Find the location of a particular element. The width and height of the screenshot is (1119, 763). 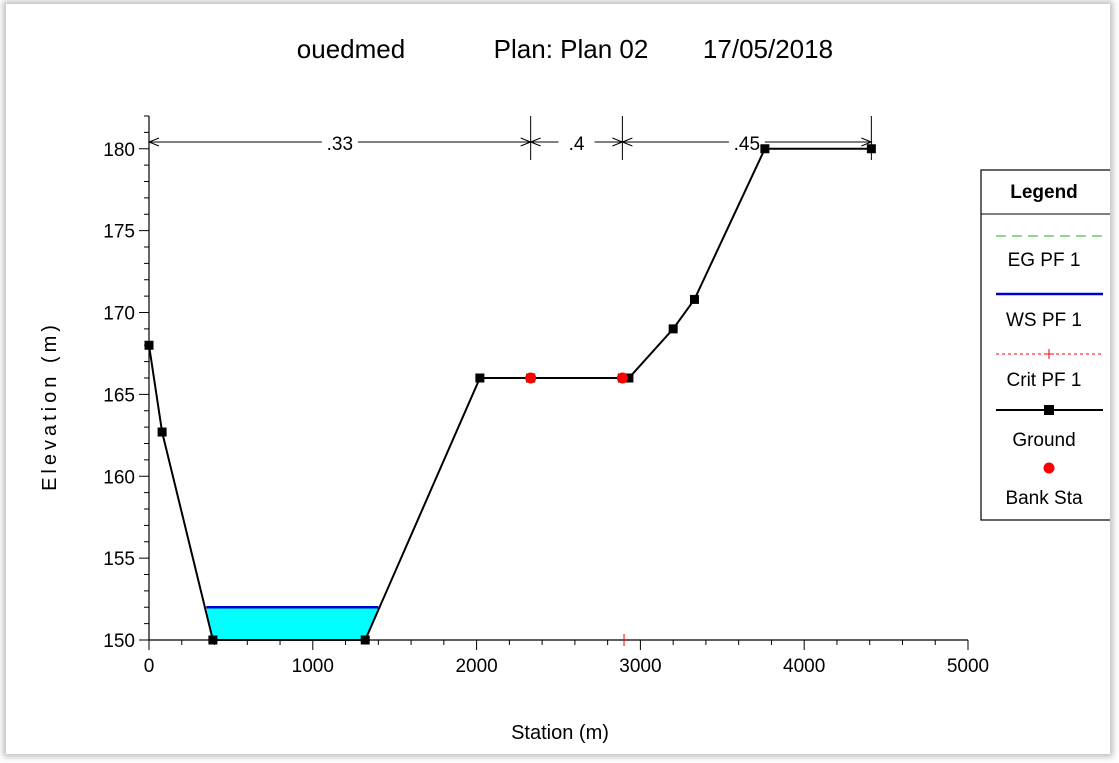

x-tick-label: 2000 is located at coordinates (476, 666).